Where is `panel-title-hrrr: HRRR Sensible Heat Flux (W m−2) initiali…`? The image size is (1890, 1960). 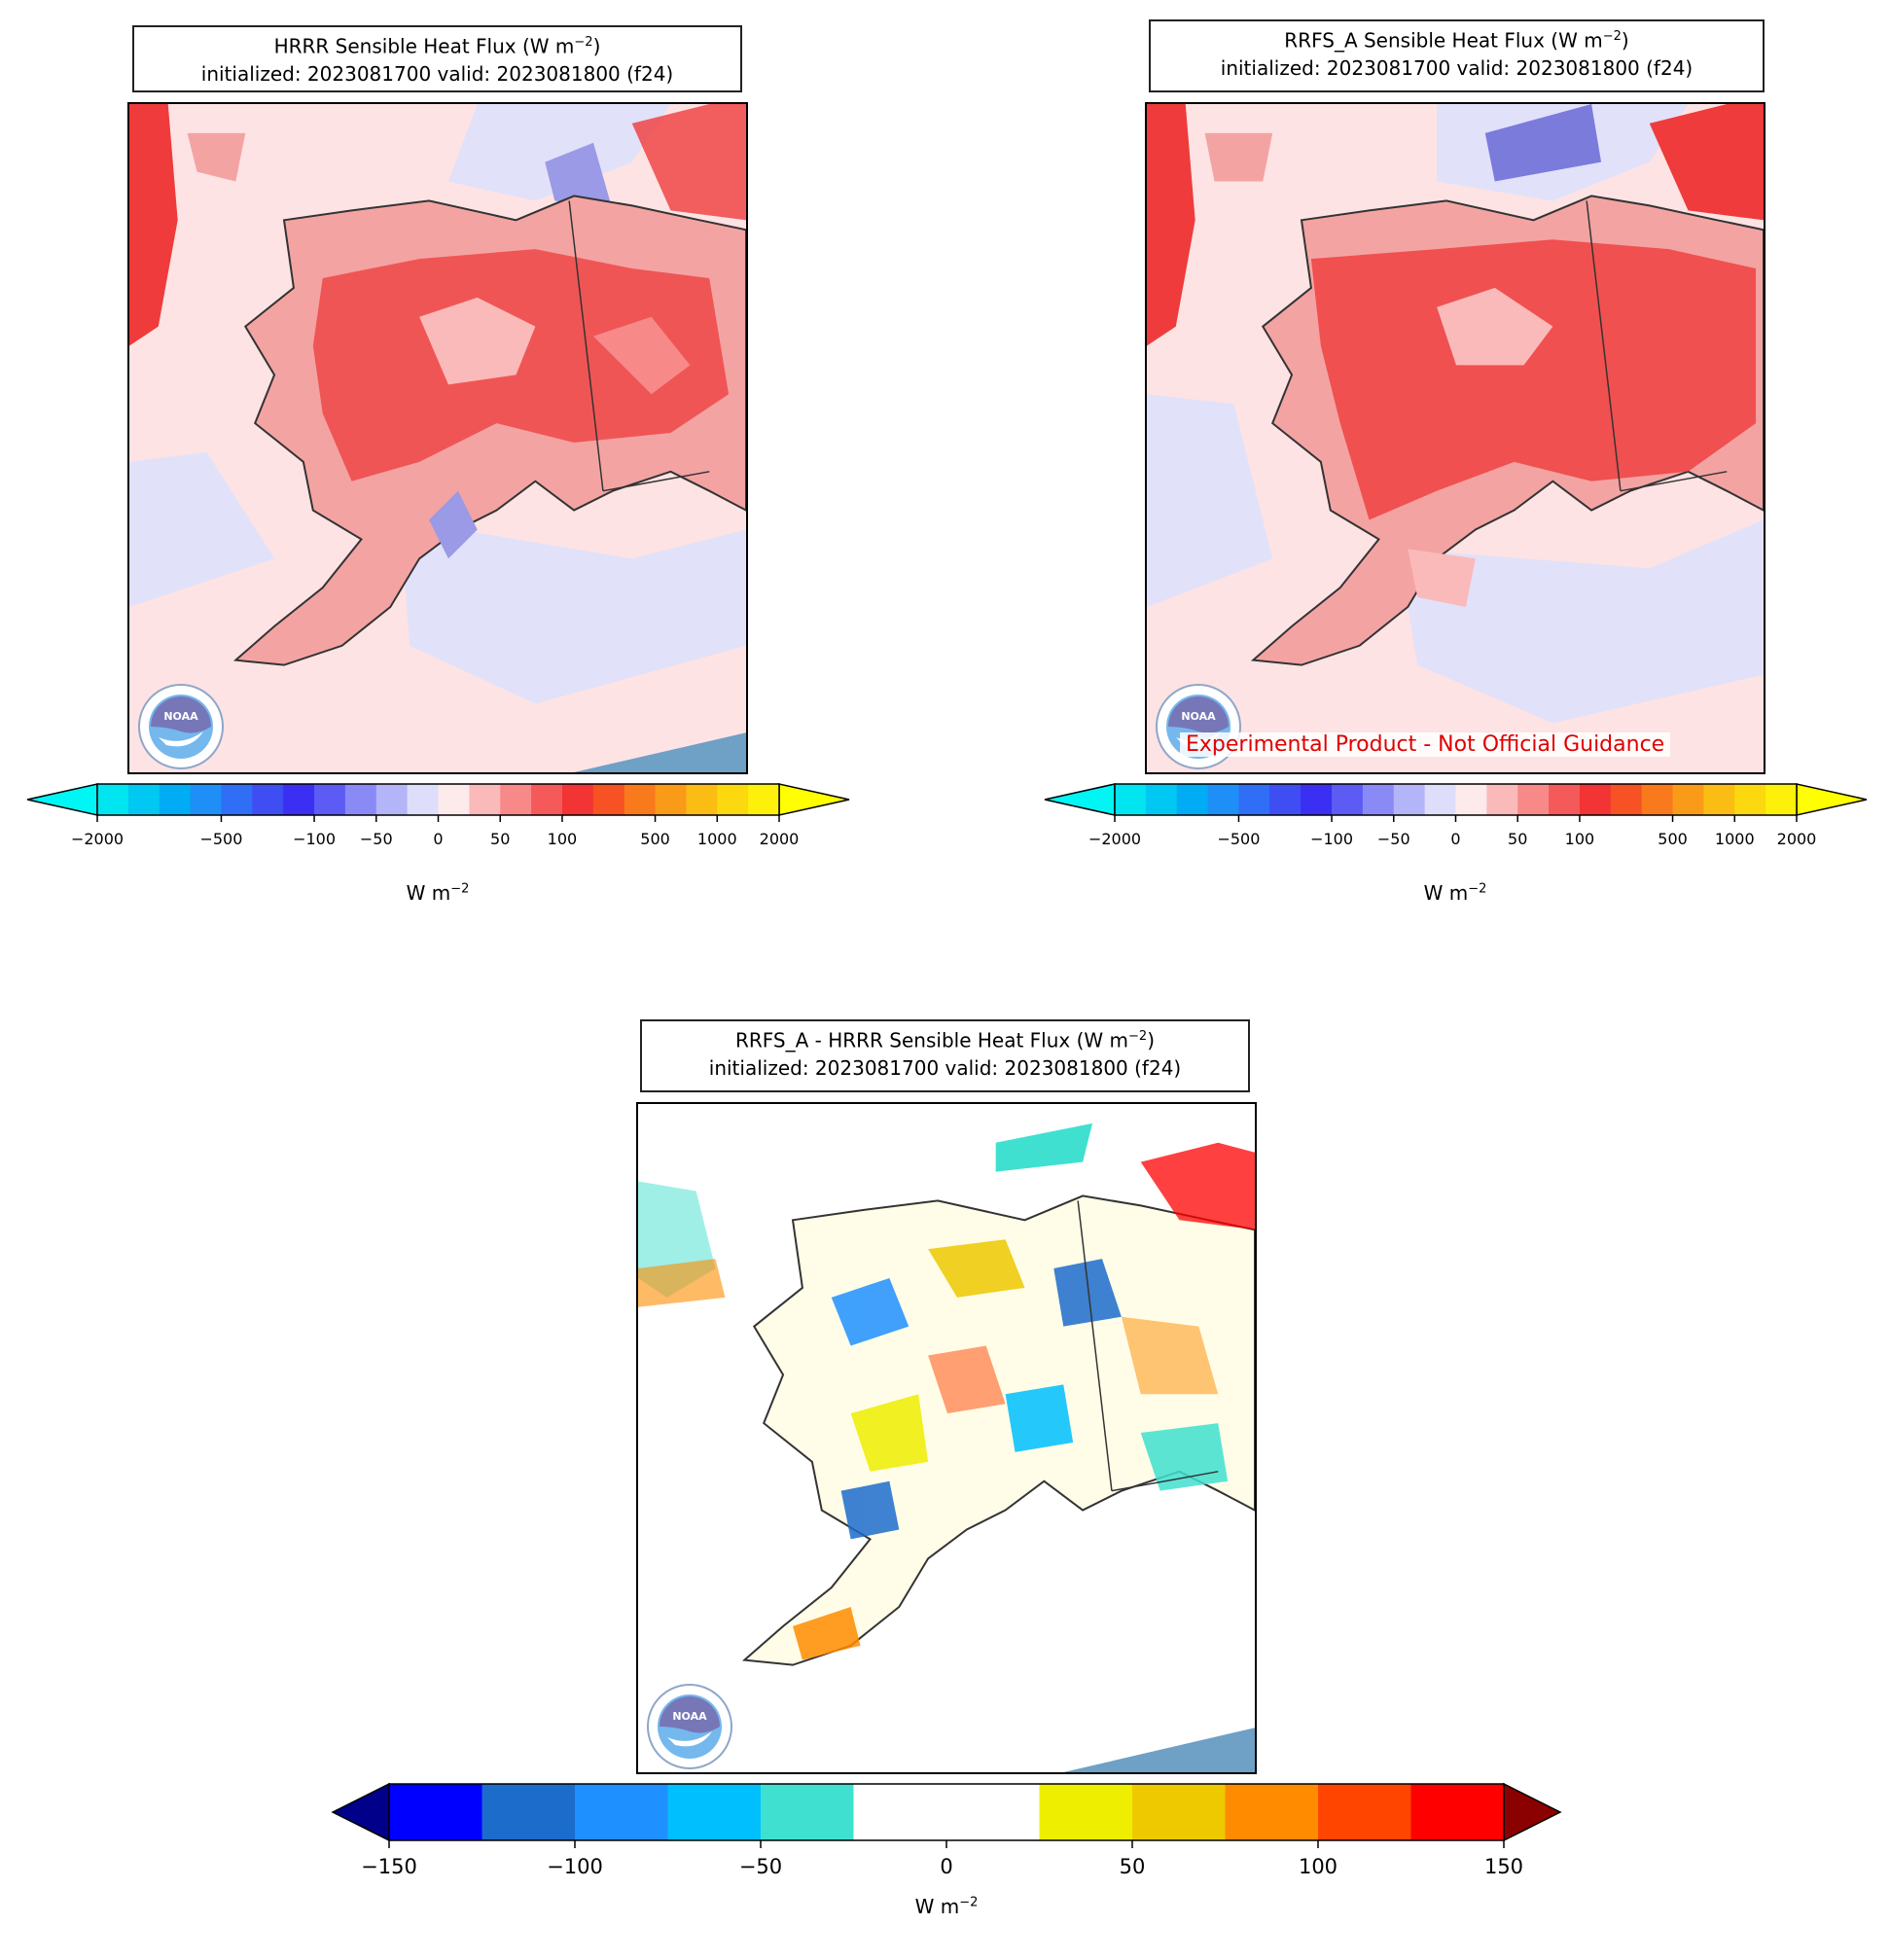
panel-title-hrrr: HRRR Sensible Heat Flux (W m−2) initiali… is located at coordinates (437, 58).